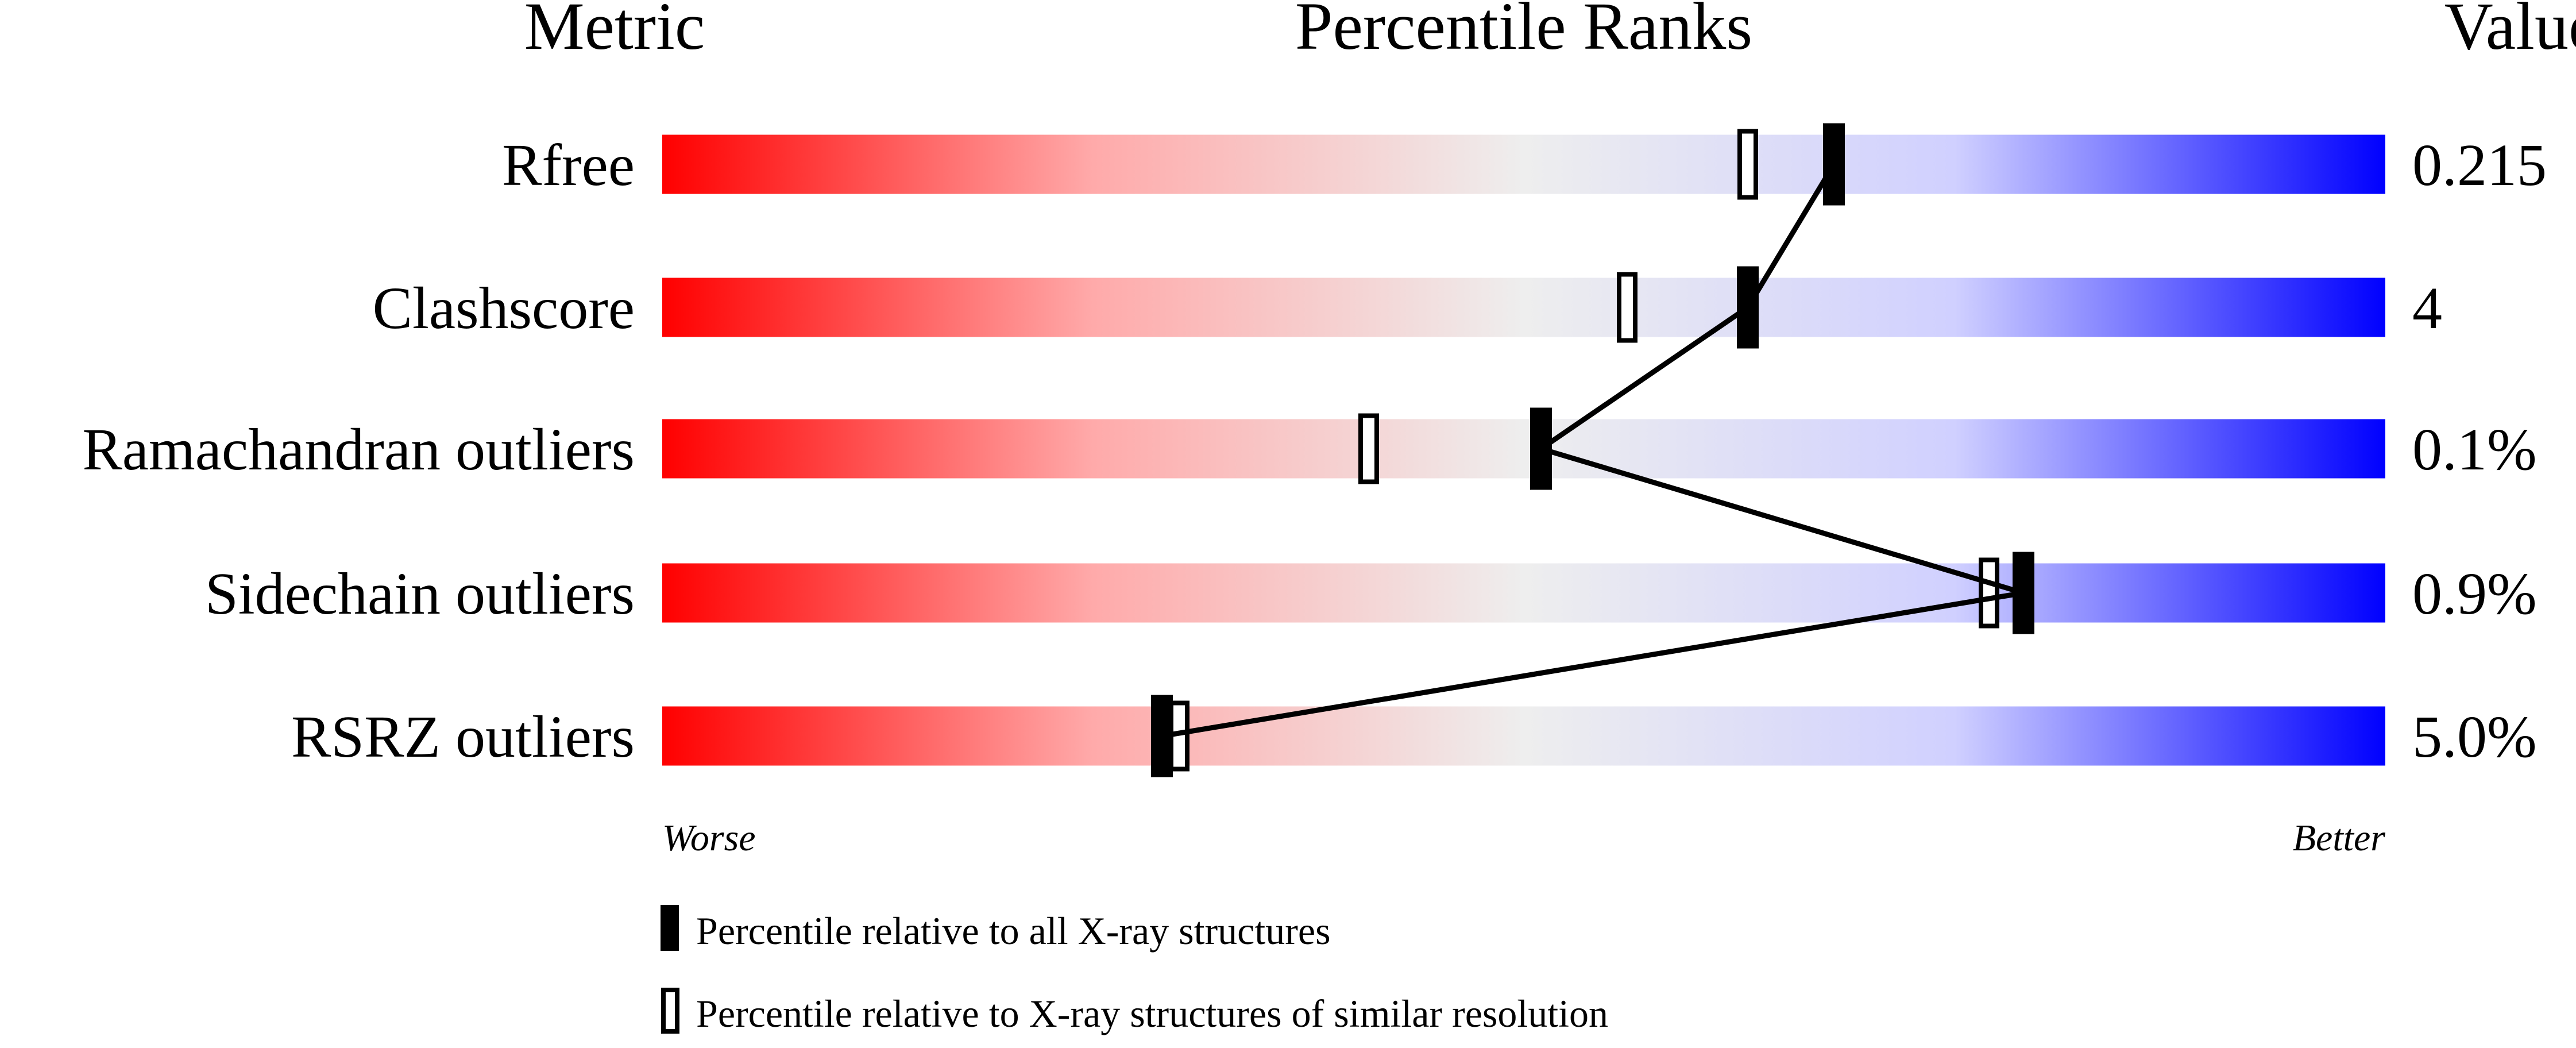  Describe the element at coordinates (2427, 308) in the screenshot. I see `metric-value: 4` at that location.